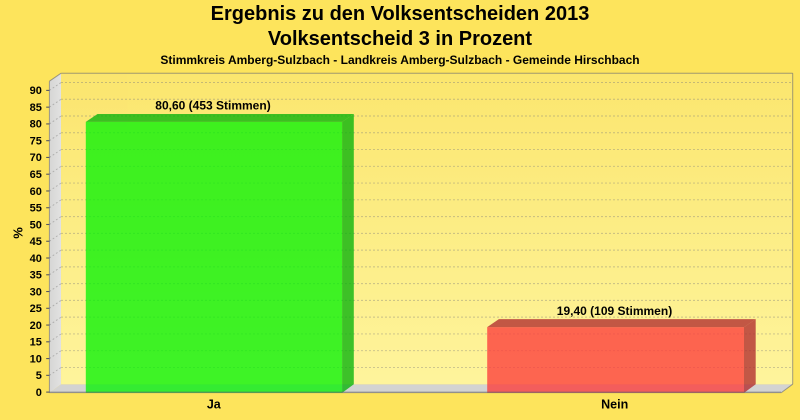 This screenshot has width=800, height=420. I want to click on svg-text: 85, so click(36, 108).